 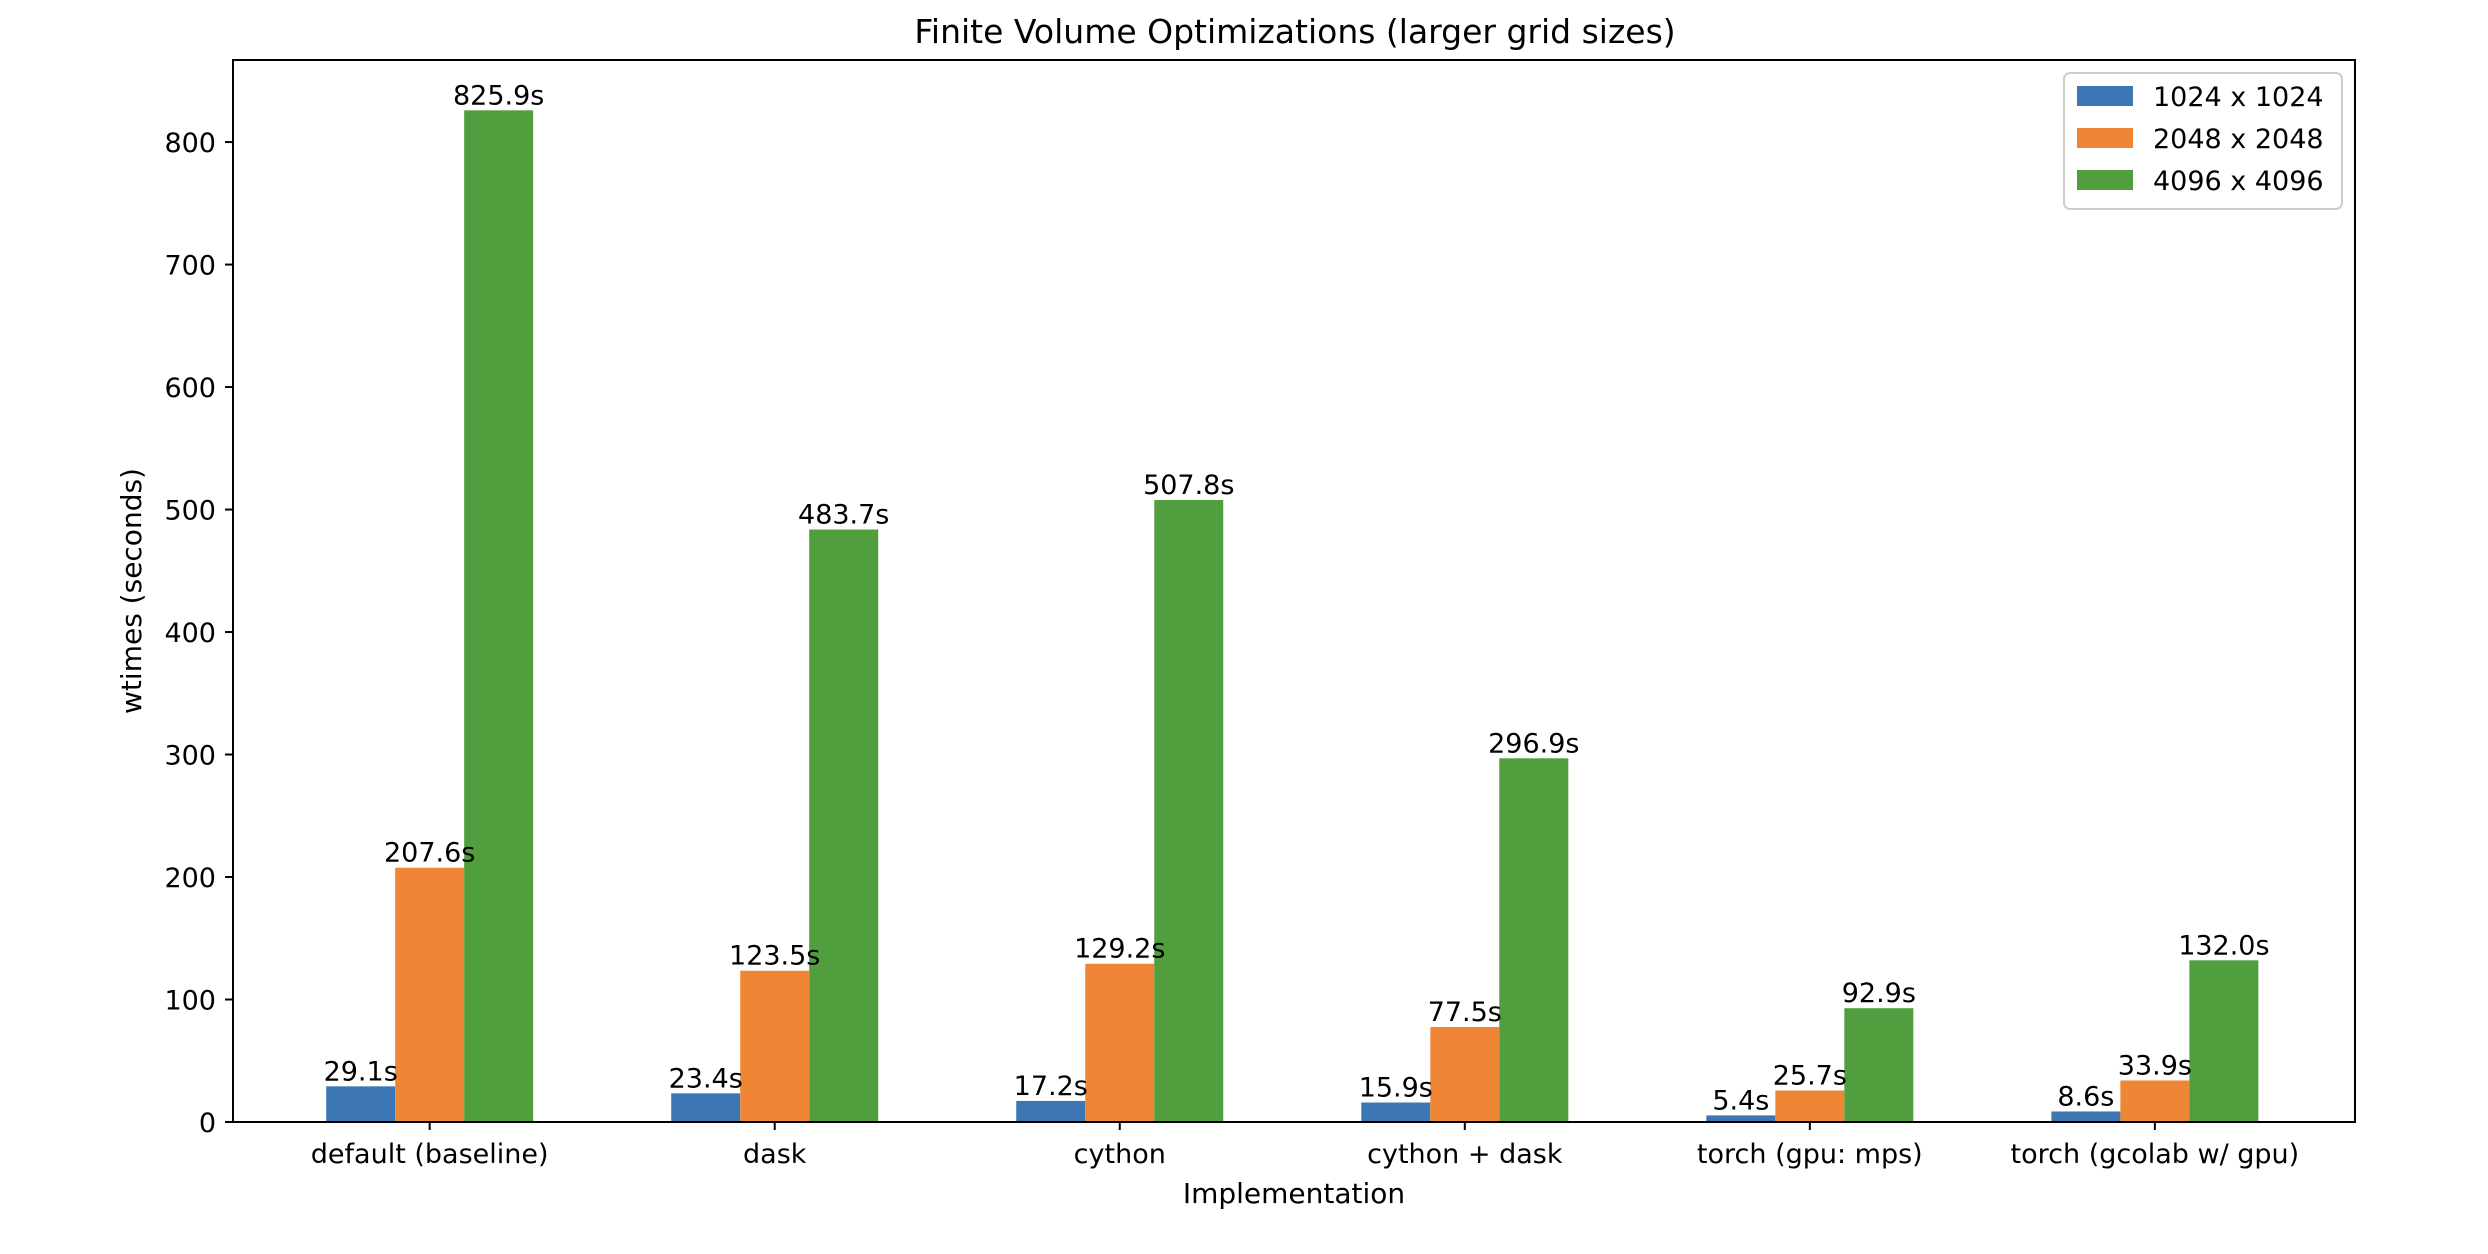 I want to click on y-tick-label: 0, so click(x=207, y=1123).